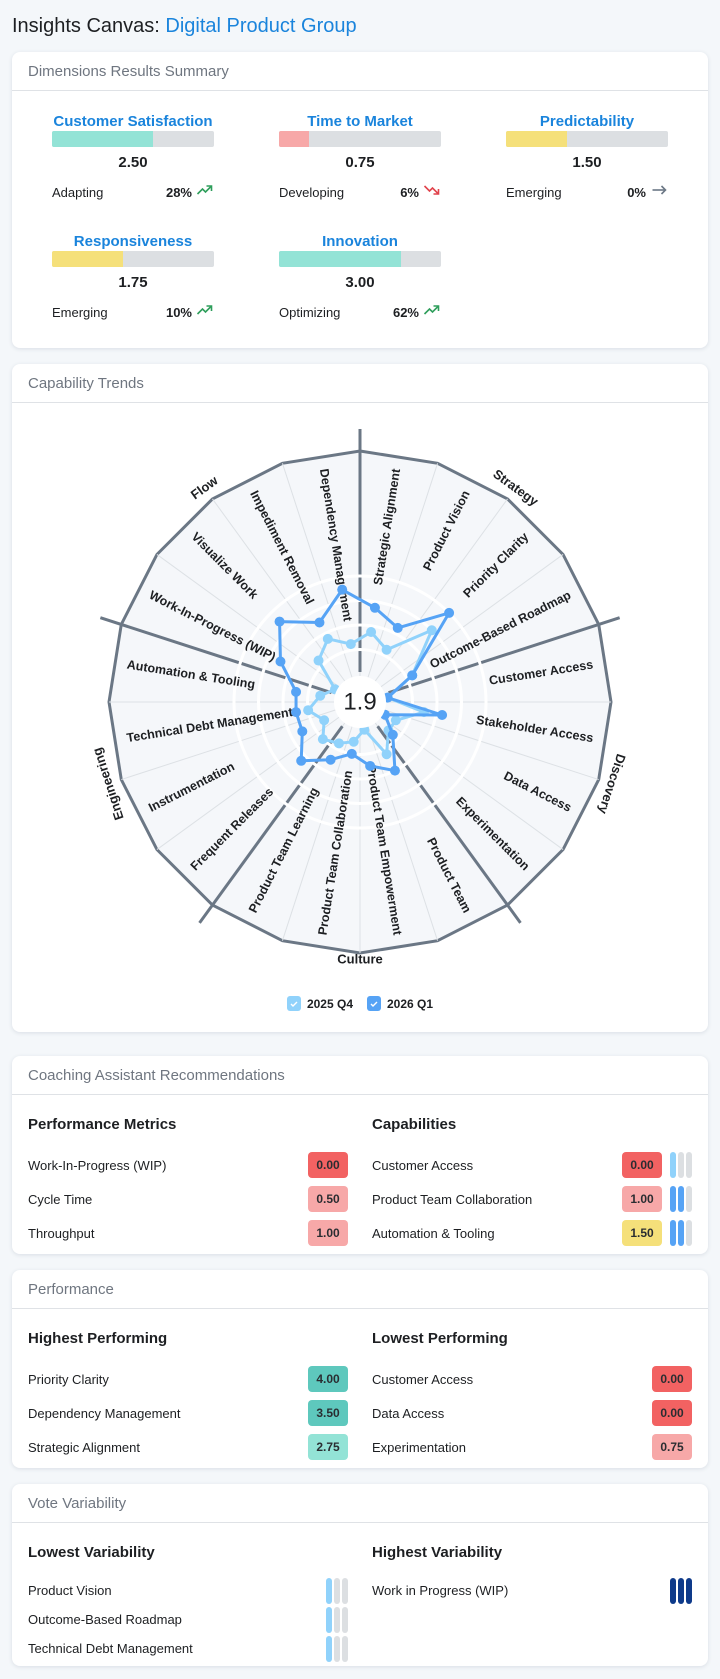 Image resolution: width=720 pixels, height=1679 pixels. What do you see at coordinates (215, 655) in the screenshot?
I see `category-divider` at bounding box center [215, 655].